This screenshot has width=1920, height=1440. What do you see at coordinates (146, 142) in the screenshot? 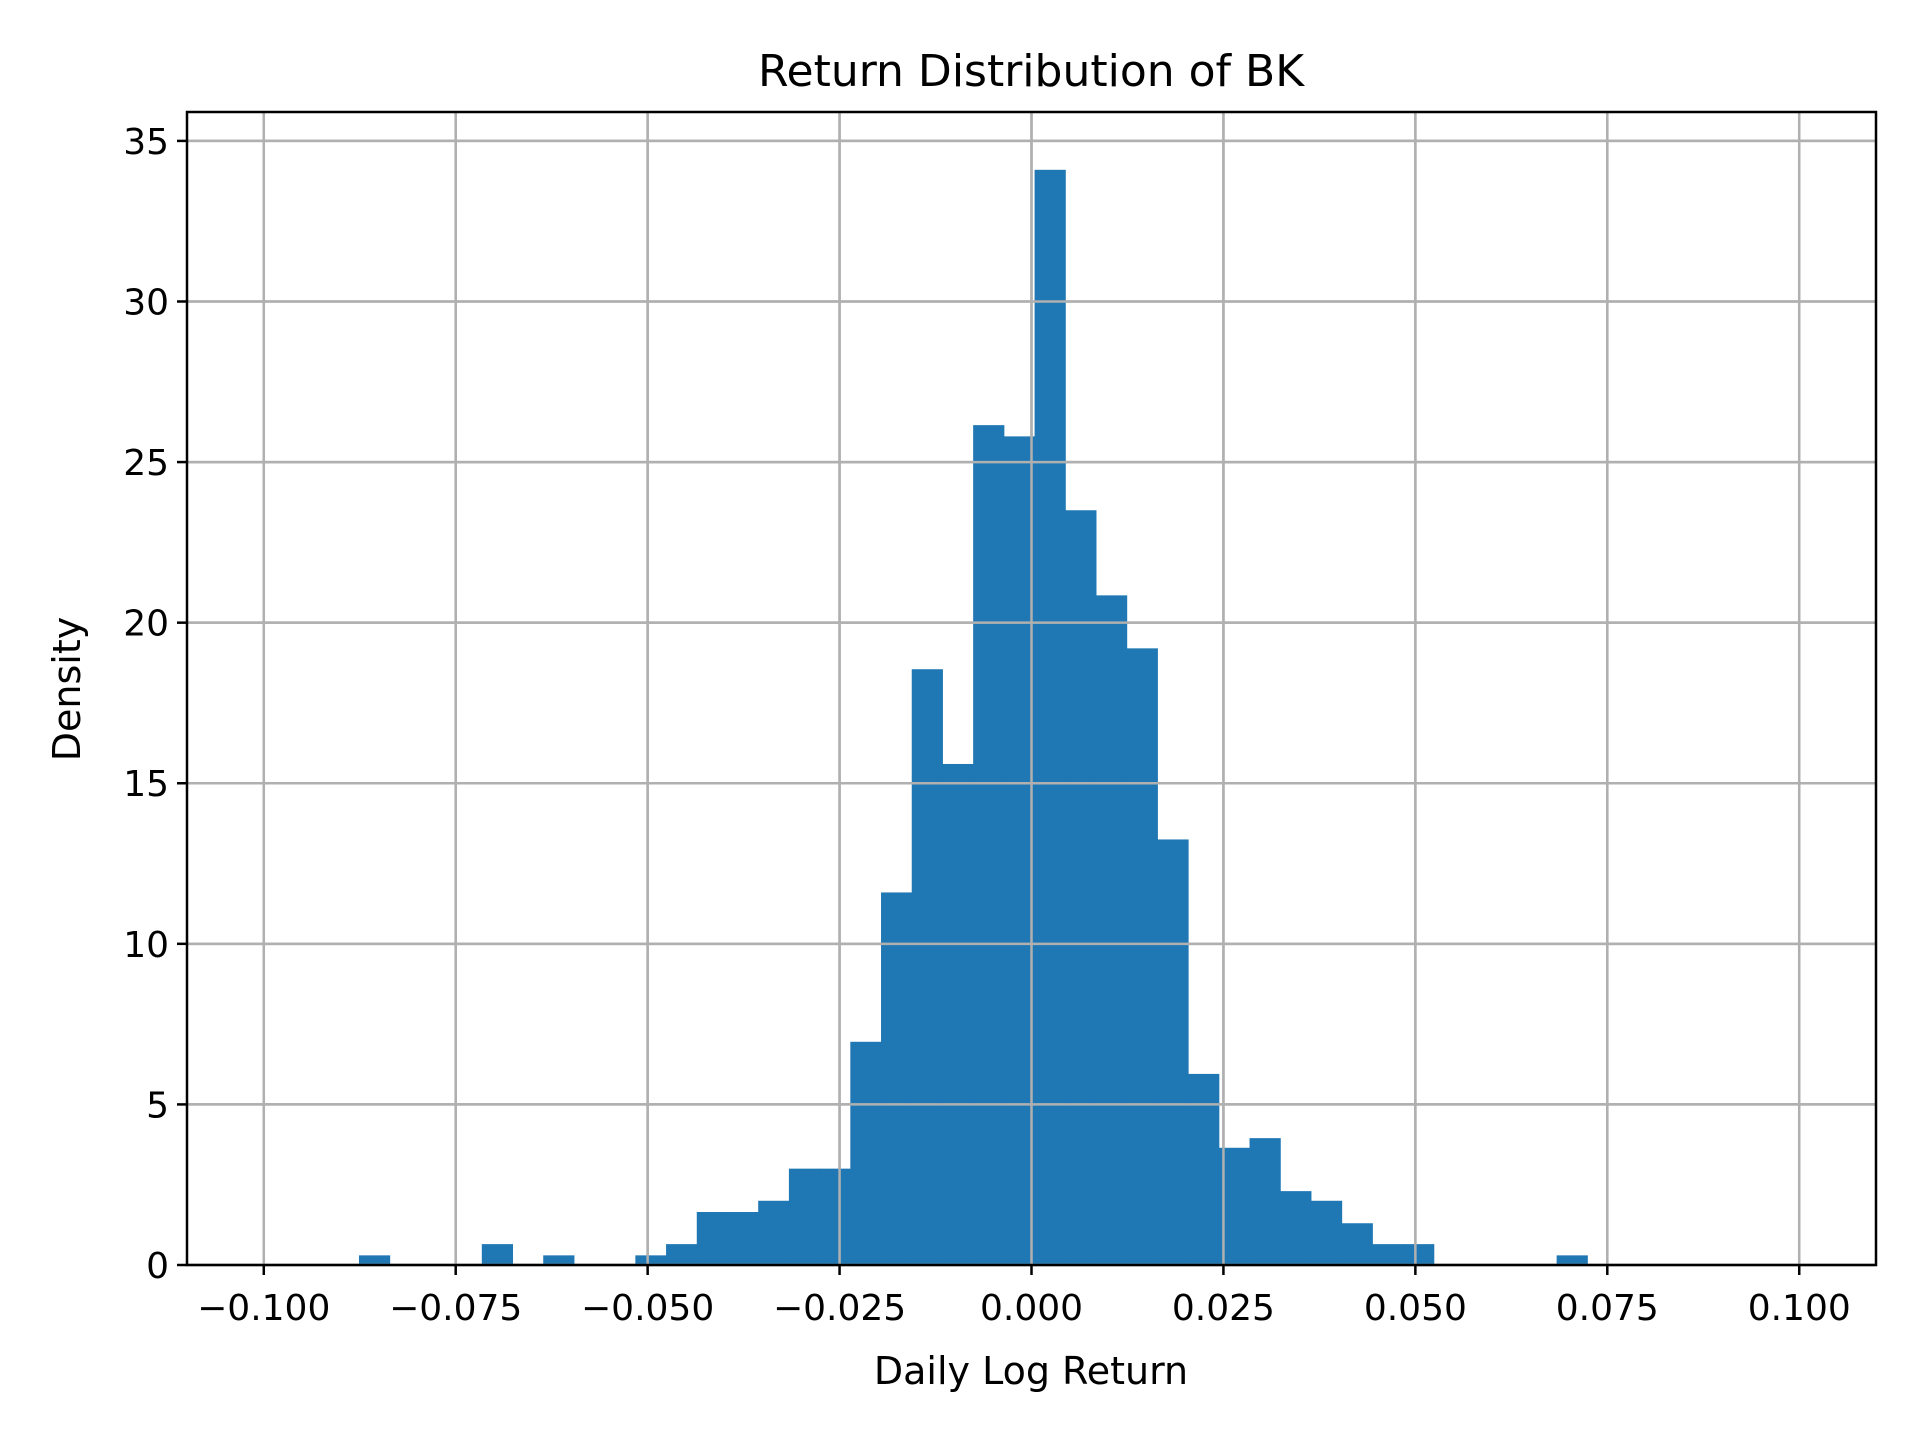
I see `y-tick-label: 35` at bounding box center [146, 142].